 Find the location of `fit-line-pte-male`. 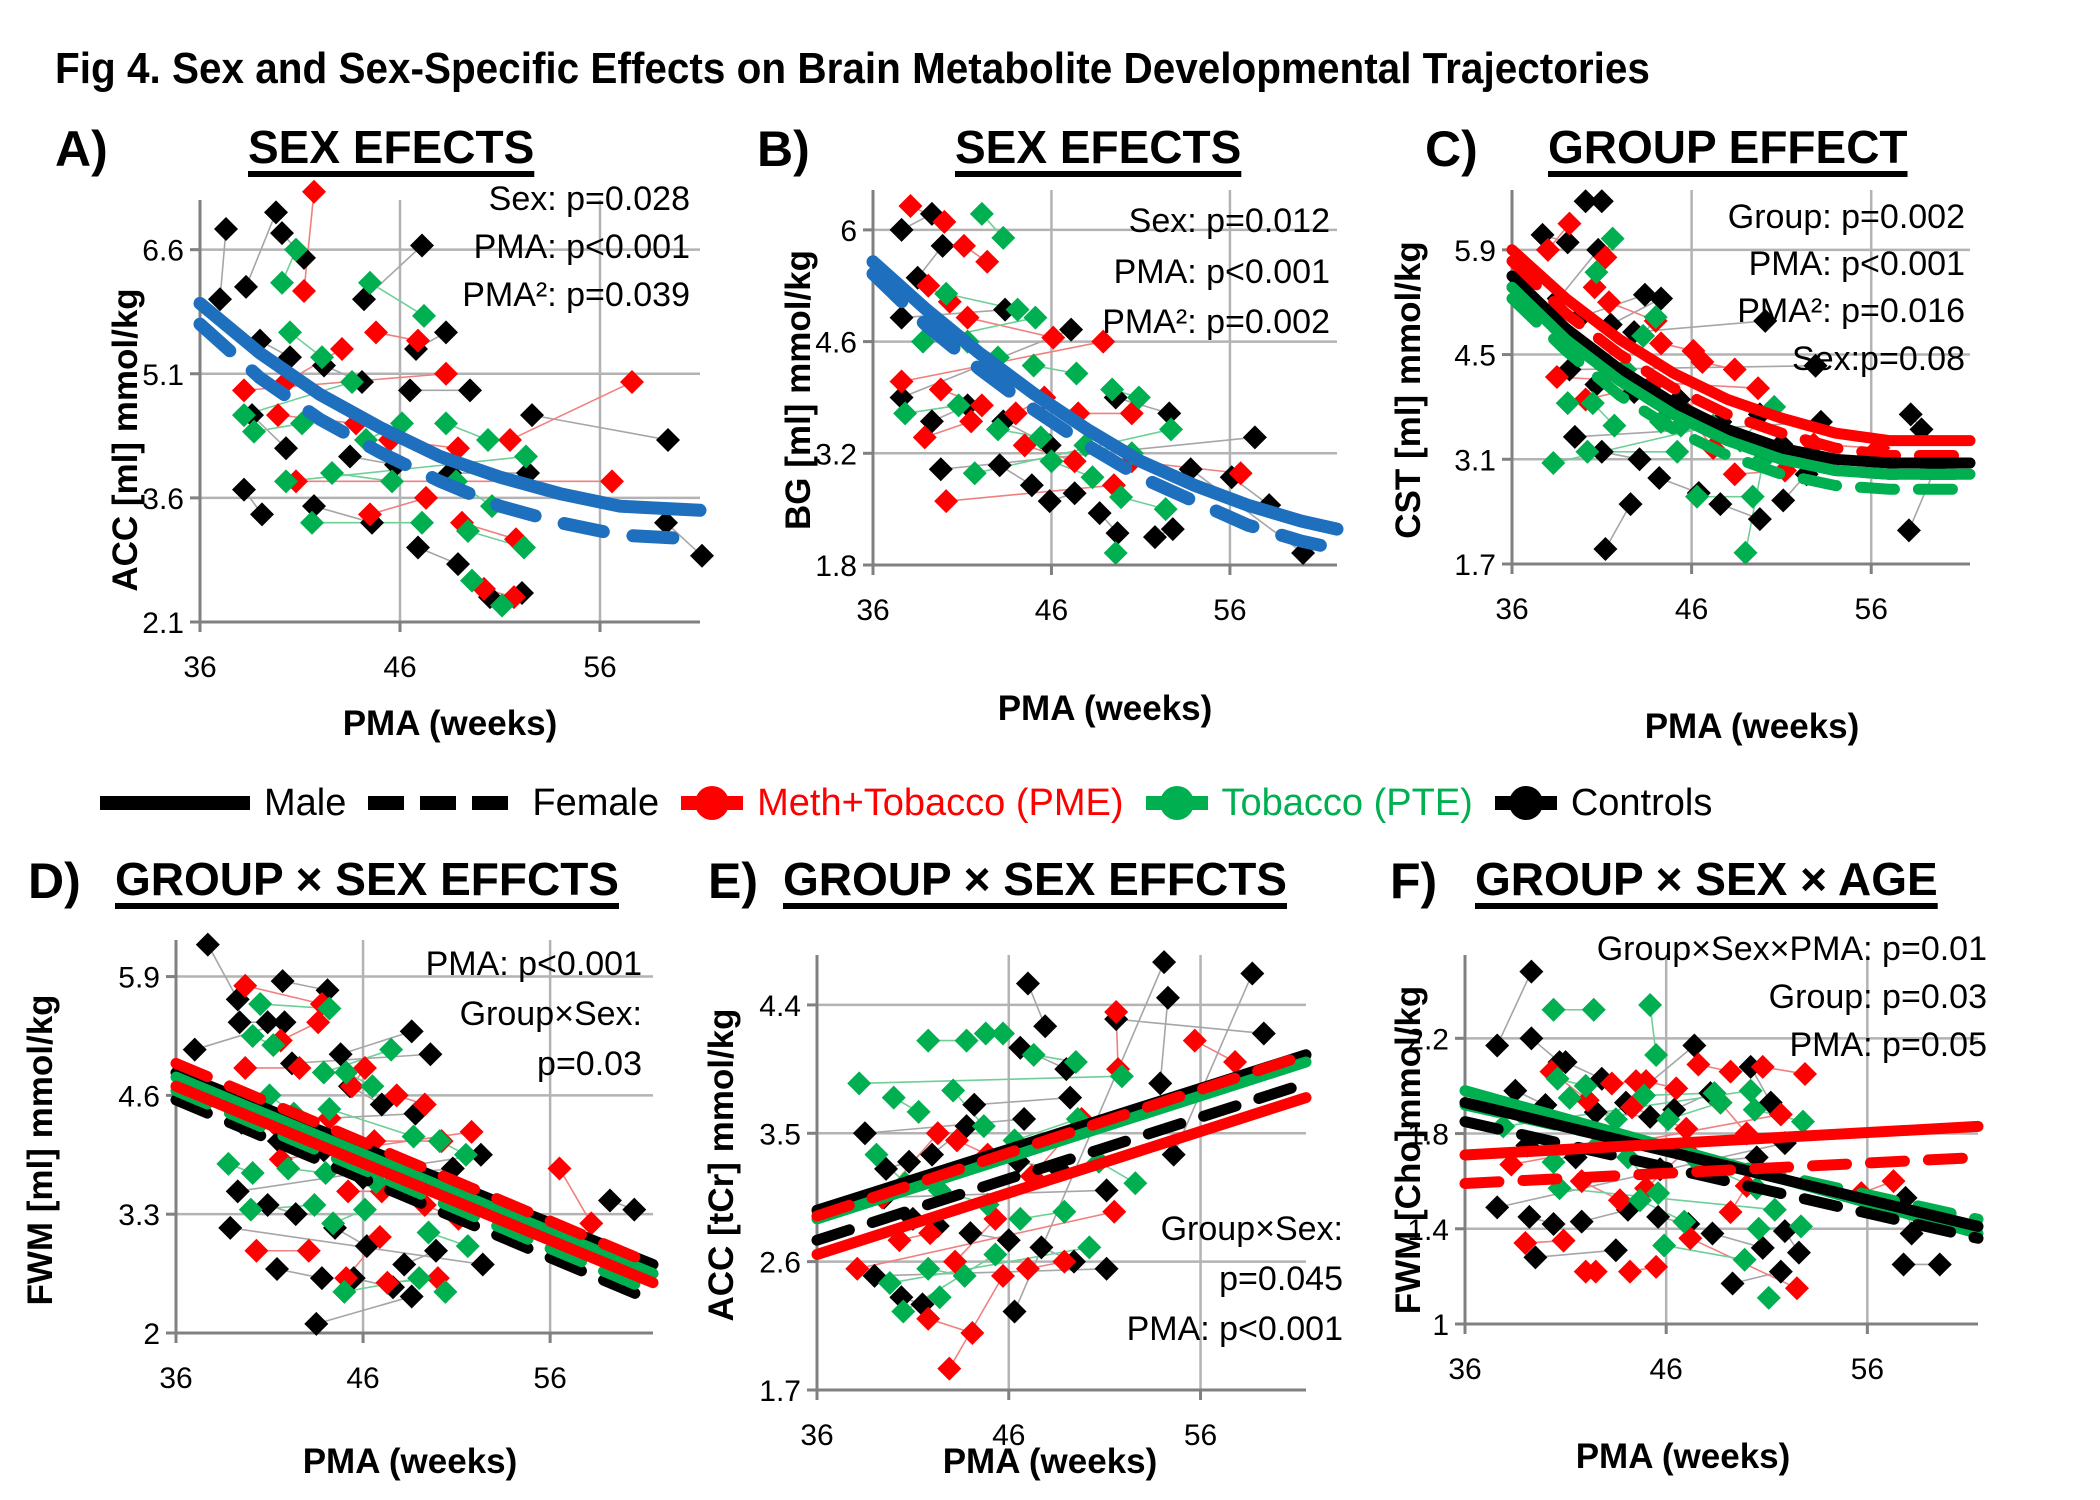

fit-line-pte-male is located at coordinates (414, 1175).